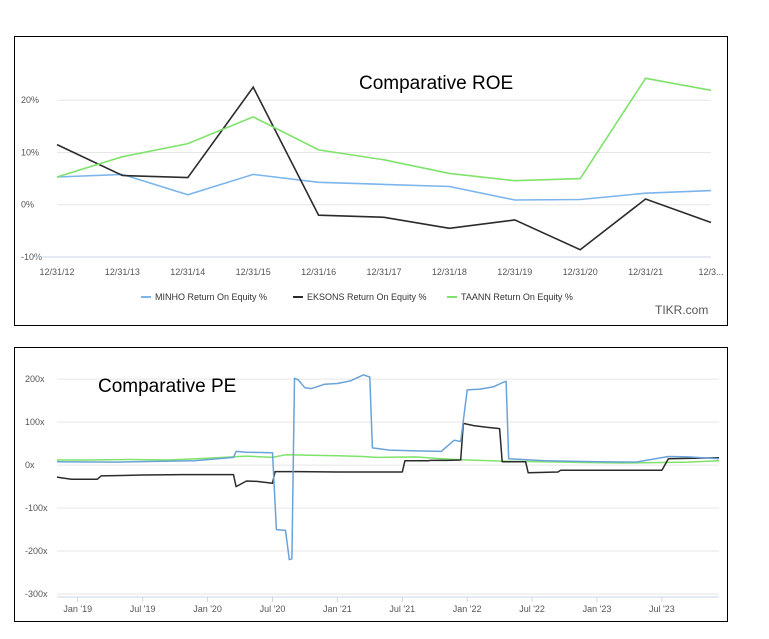  I want to click on roe-y-tick-label: 0%, so click(27, 205).